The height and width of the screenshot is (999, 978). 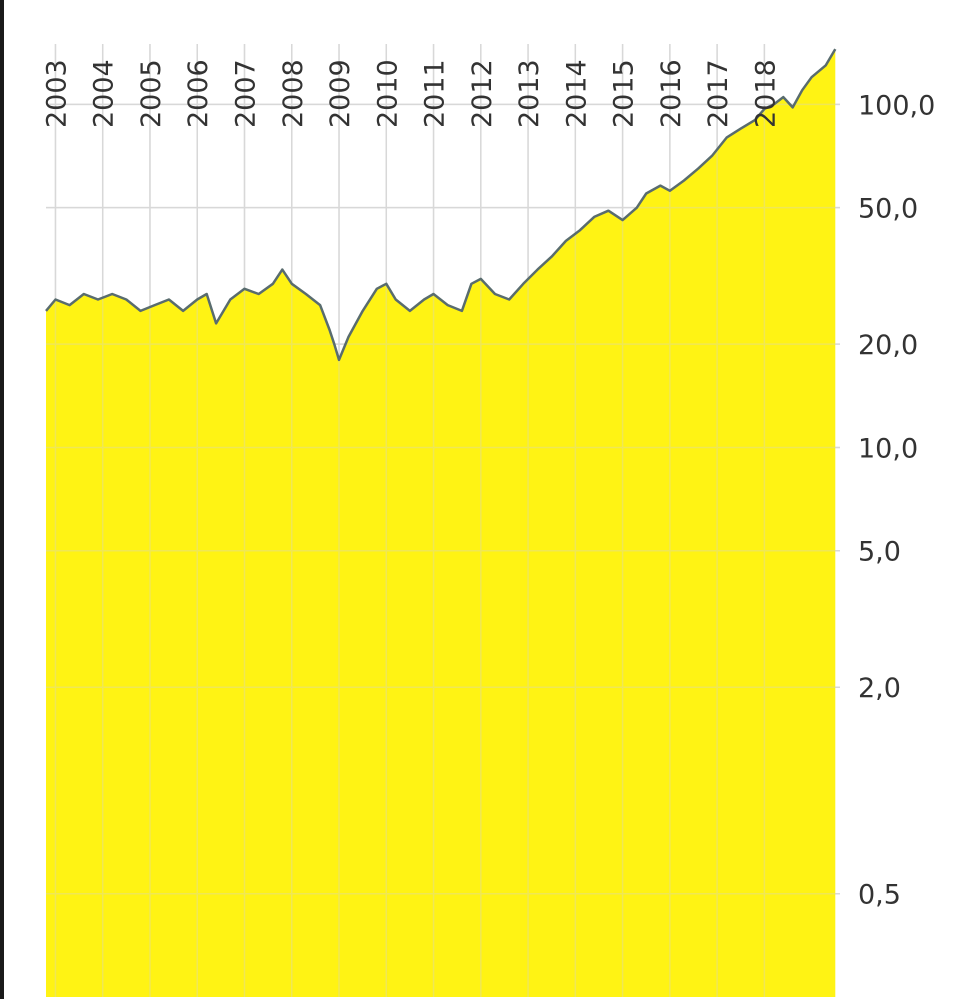 I want to click on x-tick-label-2006: 2006, so click(x=198, y=93).